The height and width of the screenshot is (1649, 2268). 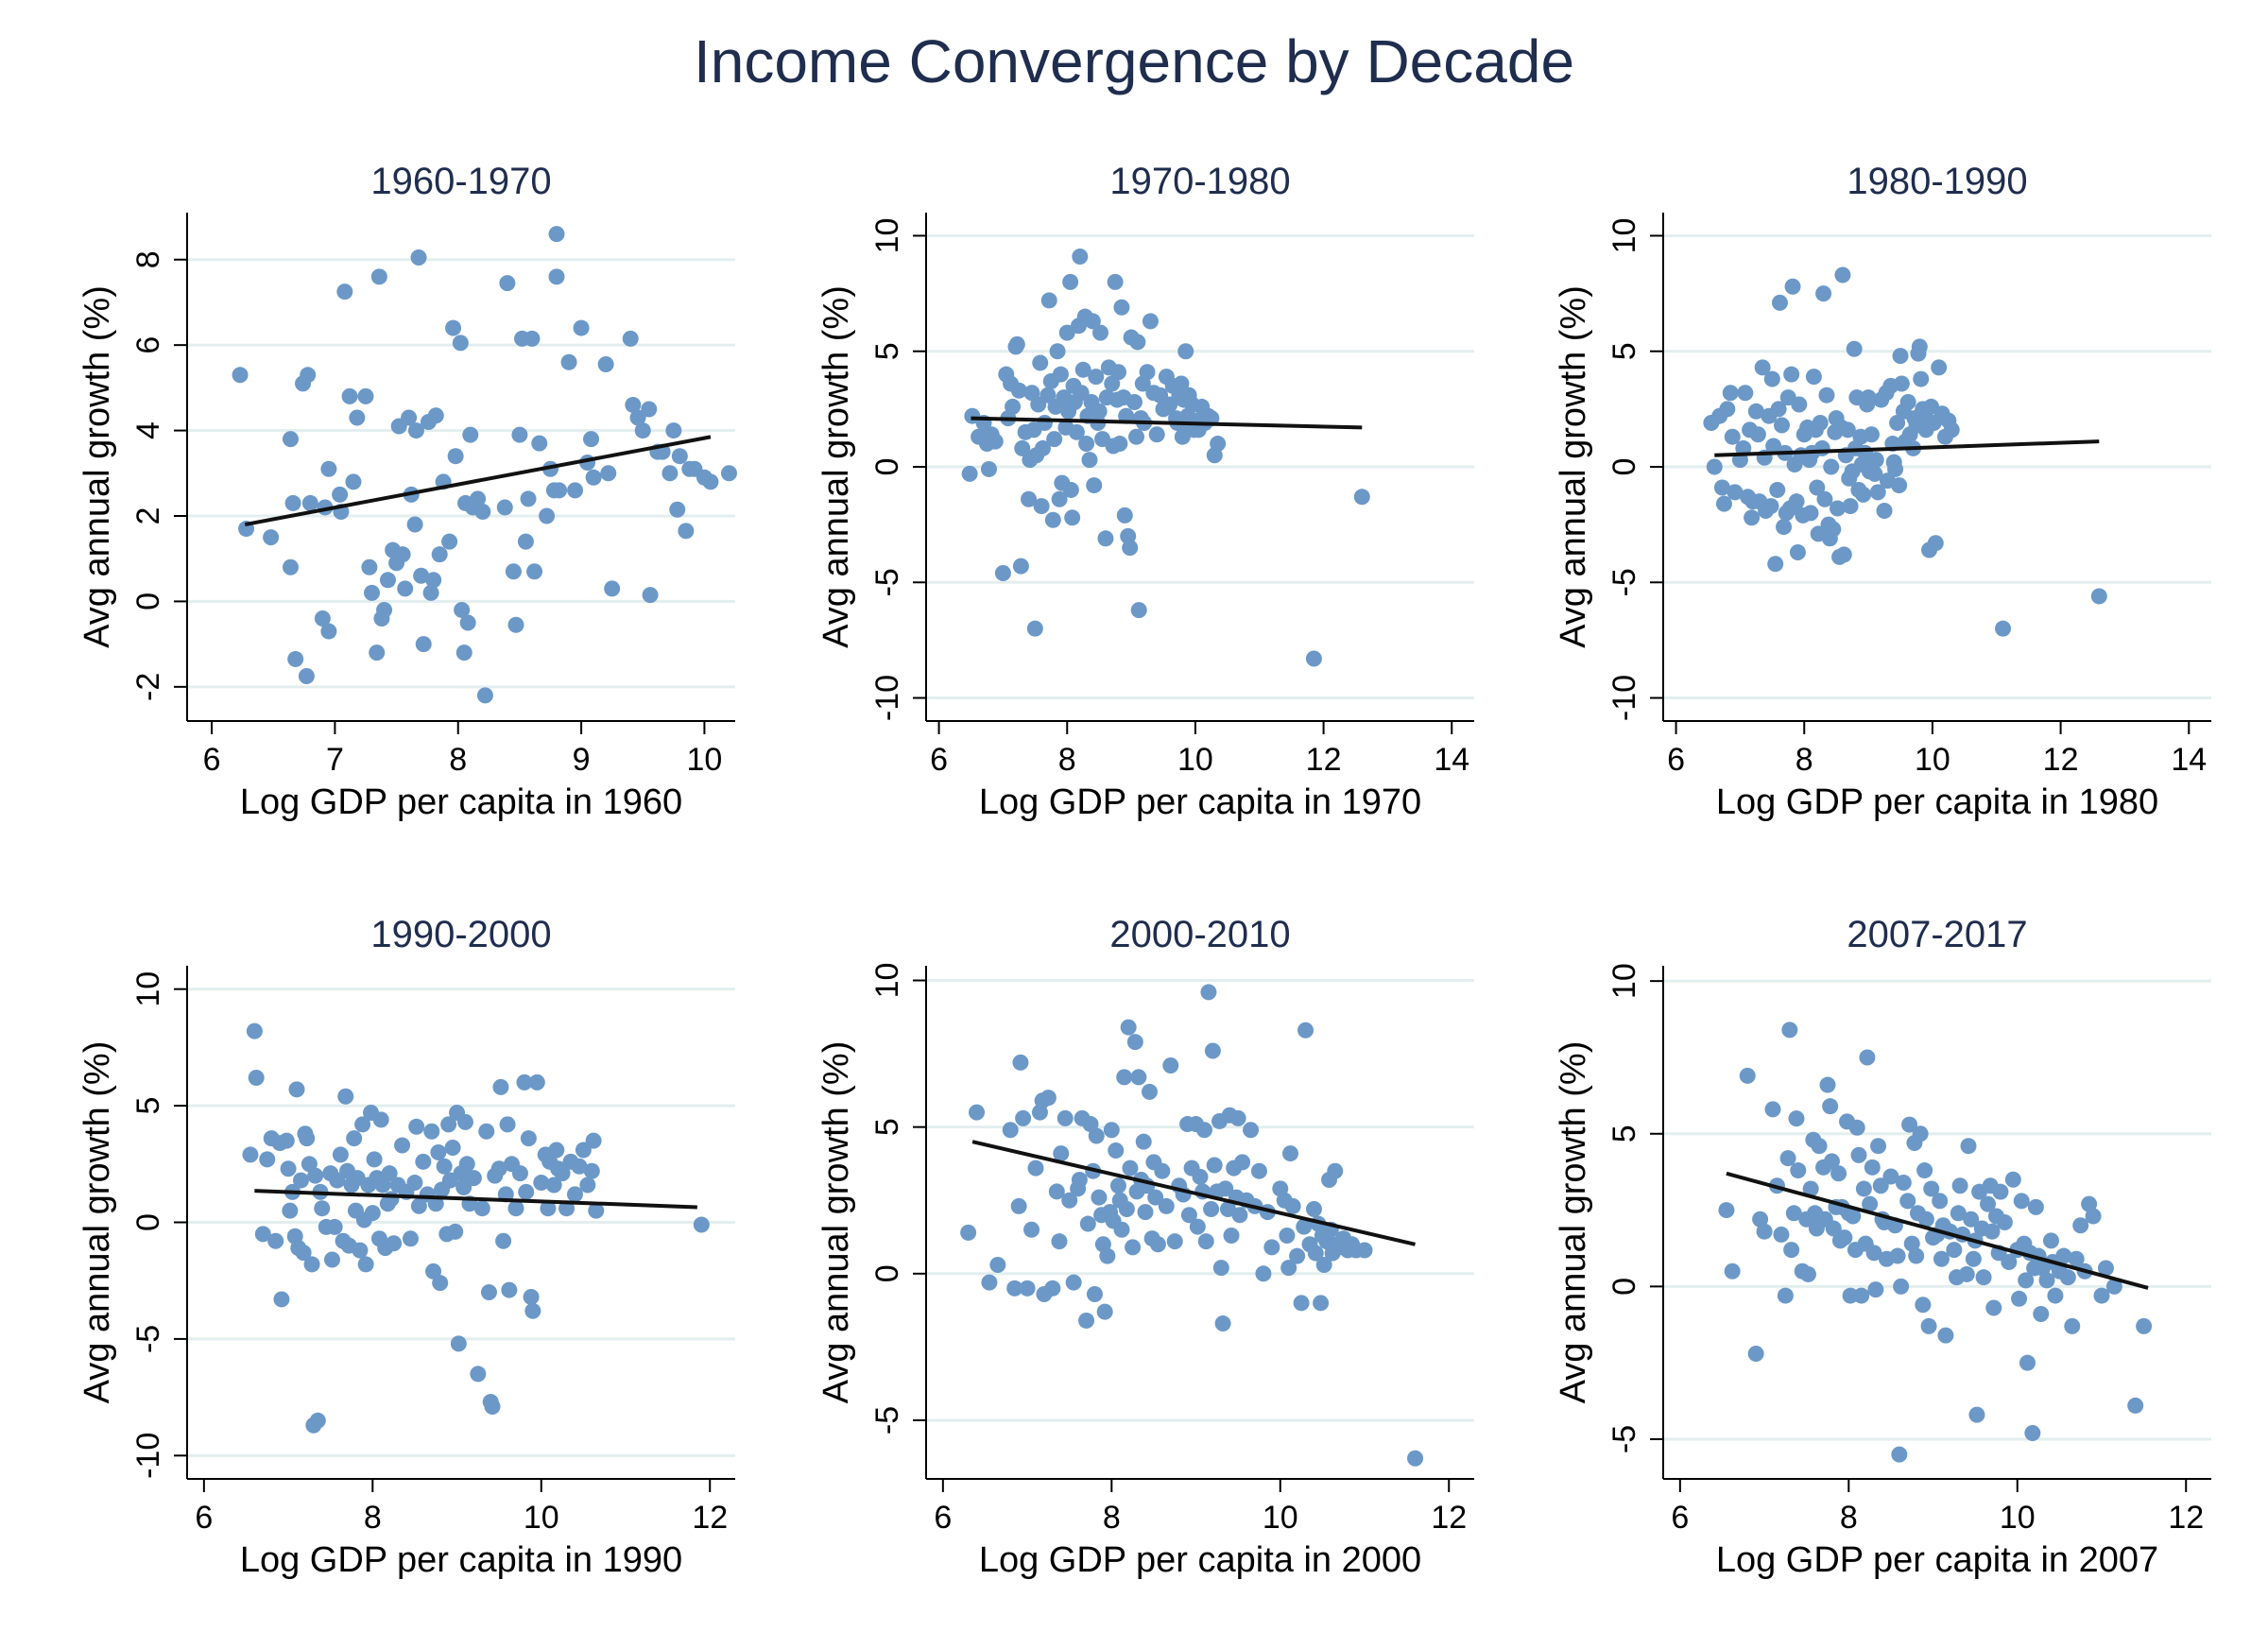 What do you see at coordinates (335, 760) in the screenshot?
I see `x-tick-label: 7` at bounding box center [335, 760].